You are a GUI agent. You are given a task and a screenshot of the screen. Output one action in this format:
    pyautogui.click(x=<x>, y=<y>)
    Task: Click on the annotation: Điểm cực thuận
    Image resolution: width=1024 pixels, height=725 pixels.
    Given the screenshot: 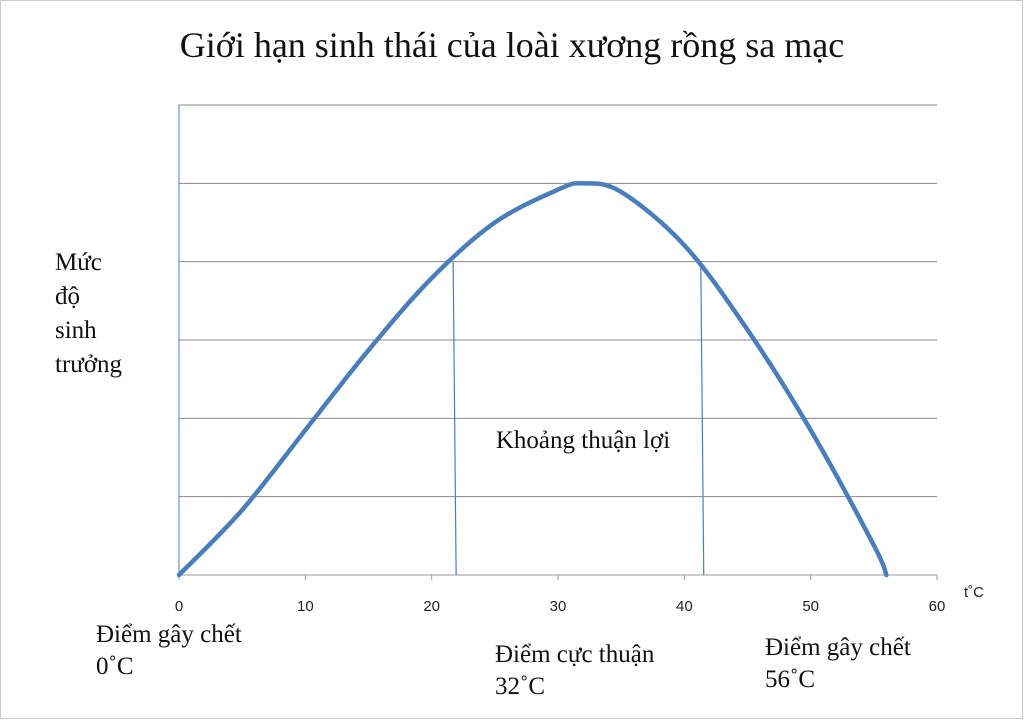 What is the action you would take?
    pyautogui.click(x=575, y=654)
    